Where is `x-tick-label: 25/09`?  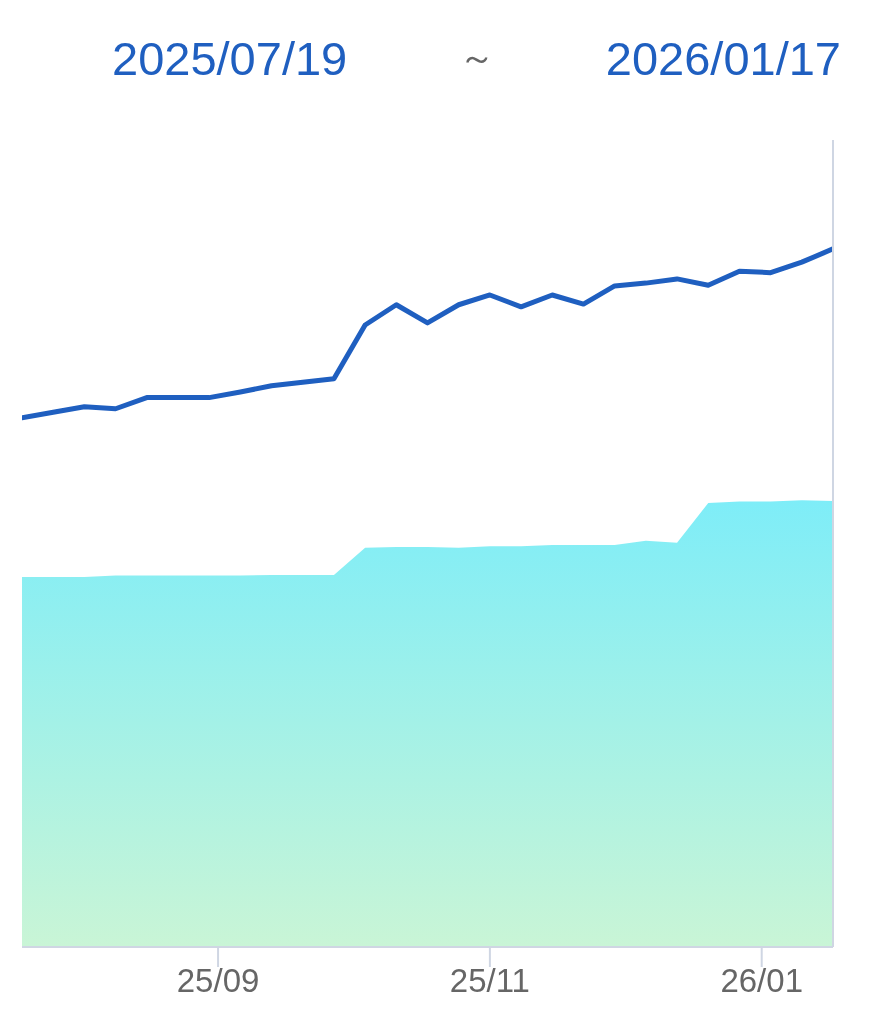
x-tick-label: 25/09 is located at coordinates (218, 981).